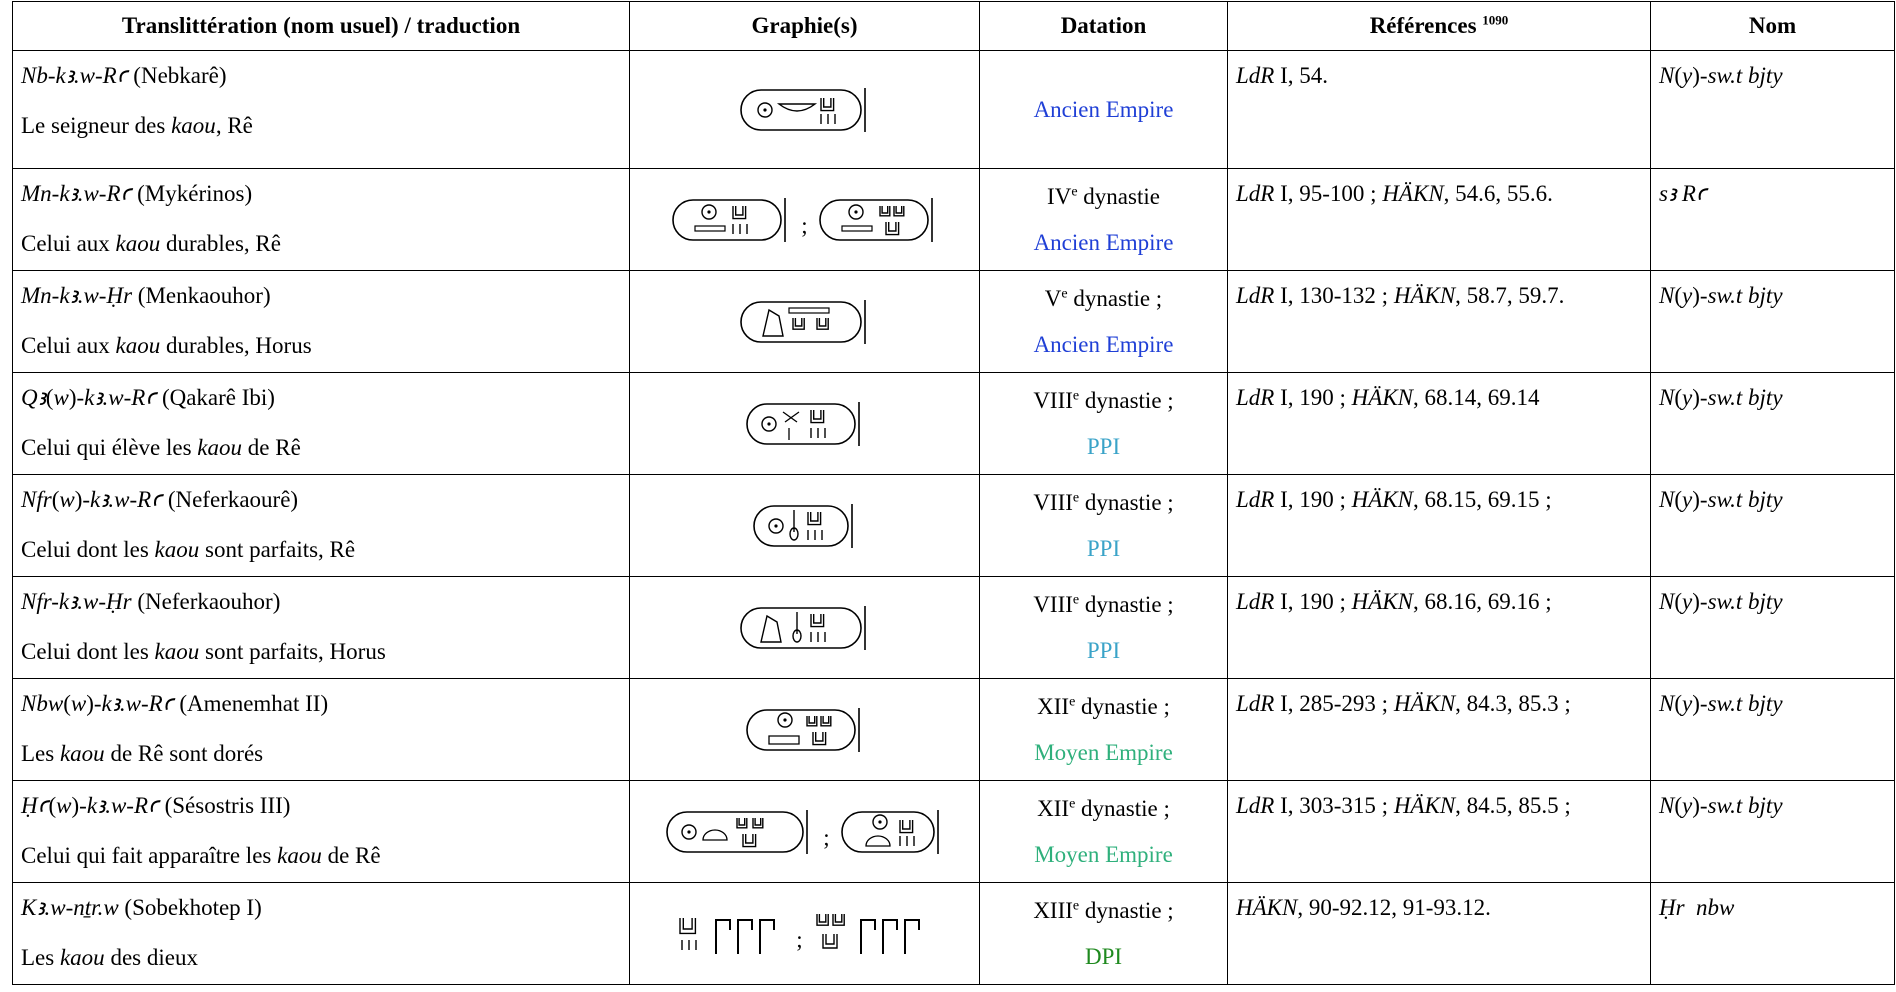 The width and height of the screenshot is (1896, 992). I want to click on translation: Les kaou de Rê sont dorés, so click(321, 754).